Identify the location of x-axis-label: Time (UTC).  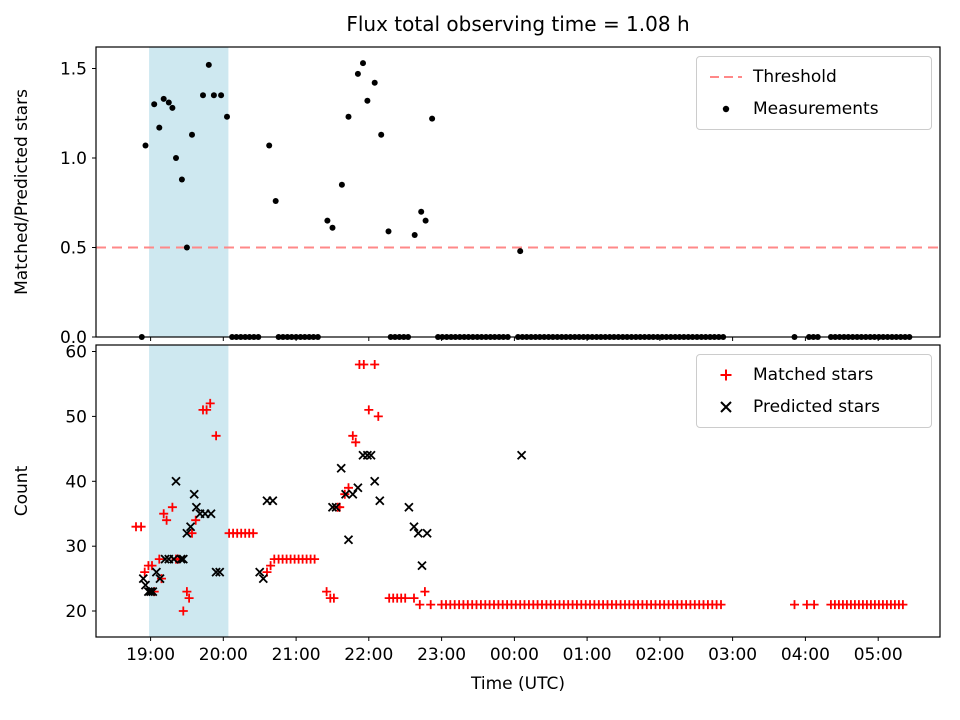
(518, 684).